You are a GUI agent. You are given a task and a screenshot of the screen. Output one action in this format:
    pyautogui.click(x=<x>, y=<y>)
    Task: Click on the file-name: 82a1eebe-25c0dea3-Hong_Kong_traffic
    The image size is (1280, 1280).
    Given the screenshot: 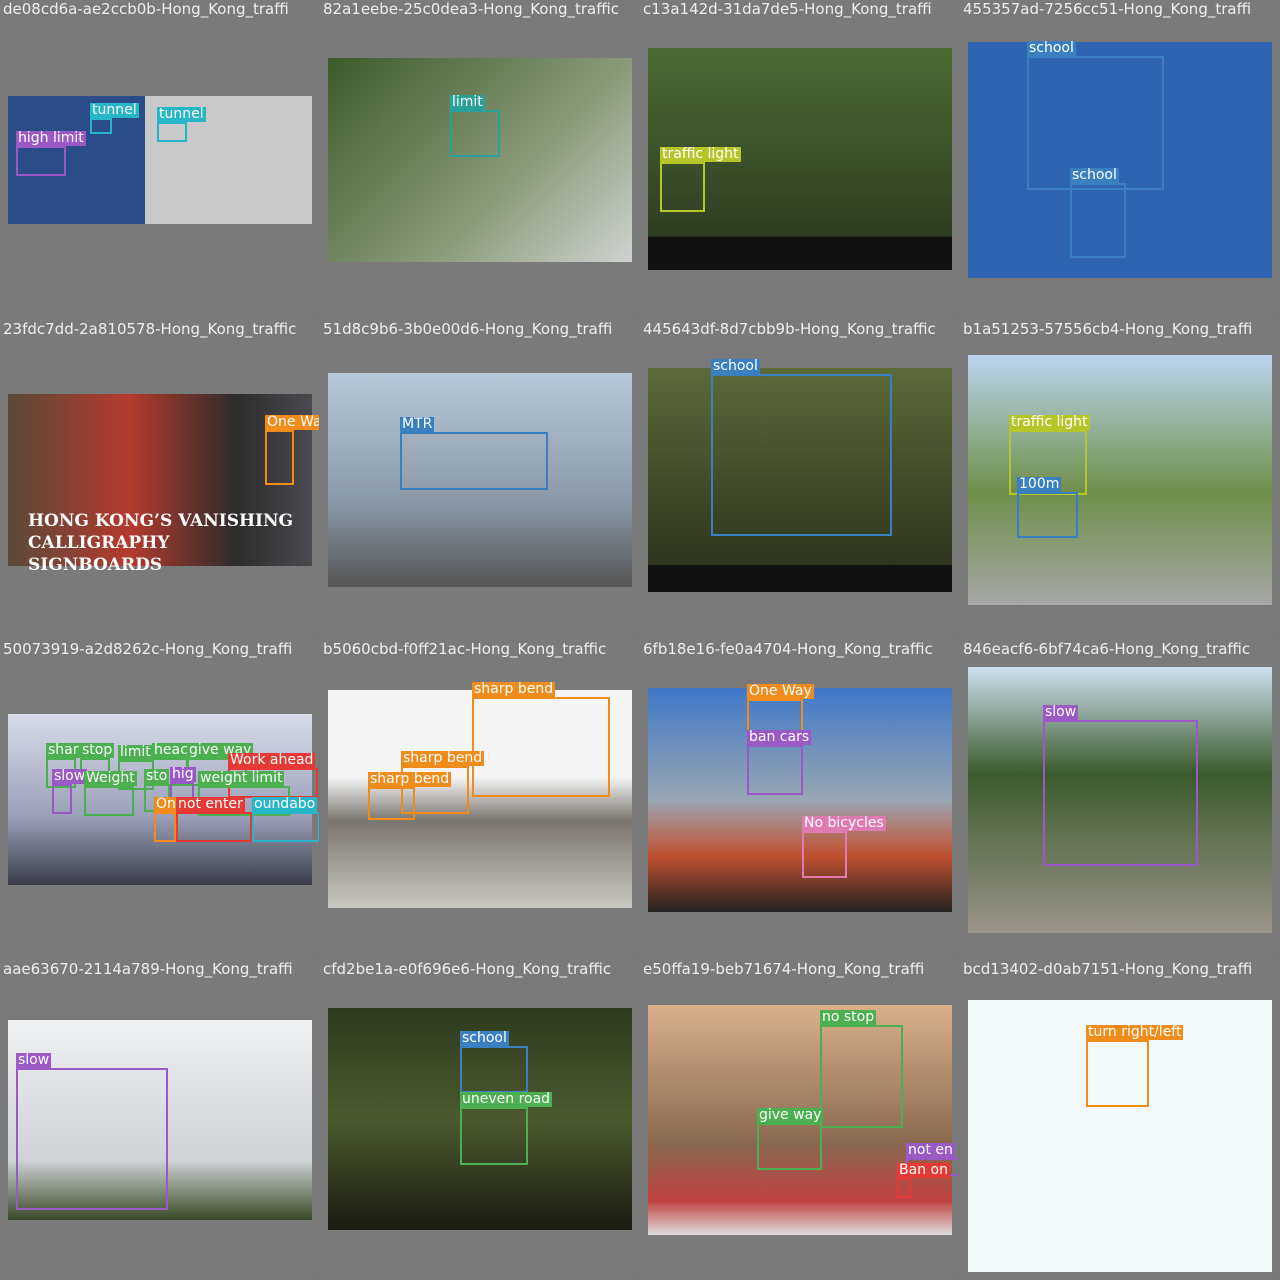 What is the action you would take?
    pyautogui.click(x=471, y=9)
    